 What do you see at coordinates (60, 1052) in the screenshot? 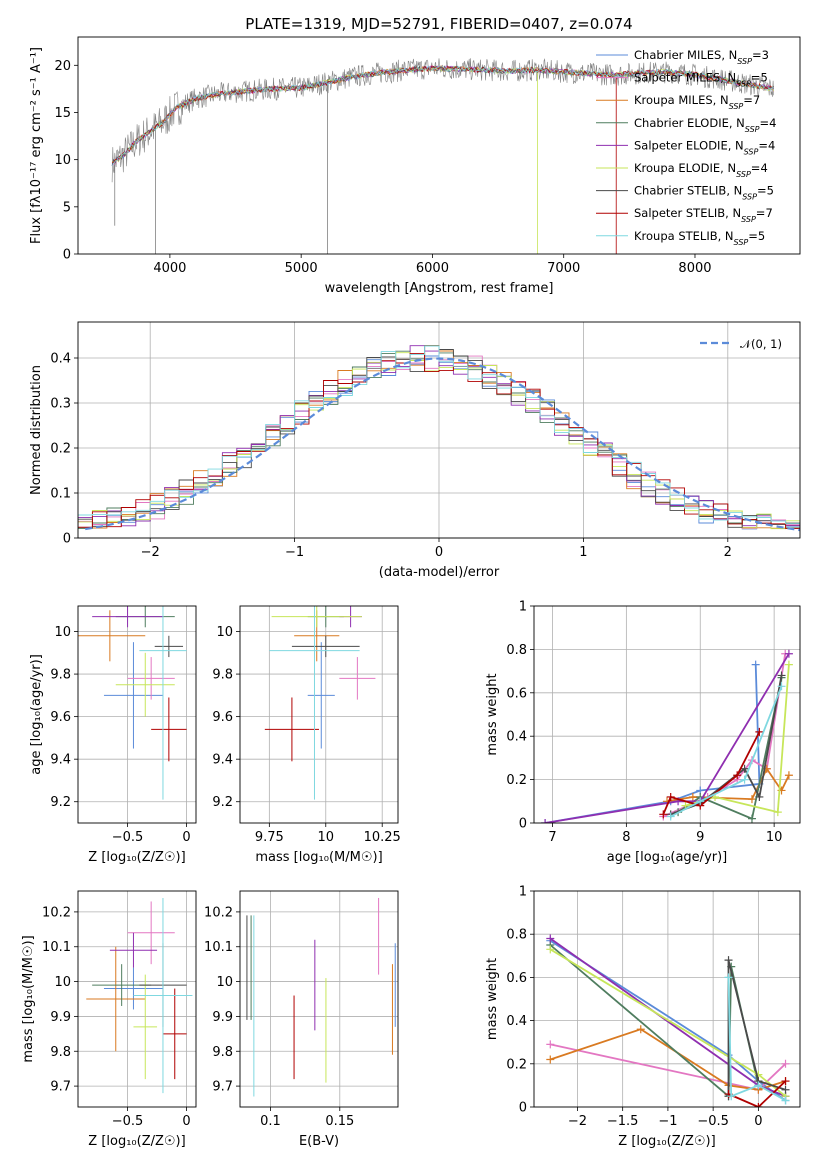
I see `y-tick-label: 9.8` at bounding box center [60, 1052].